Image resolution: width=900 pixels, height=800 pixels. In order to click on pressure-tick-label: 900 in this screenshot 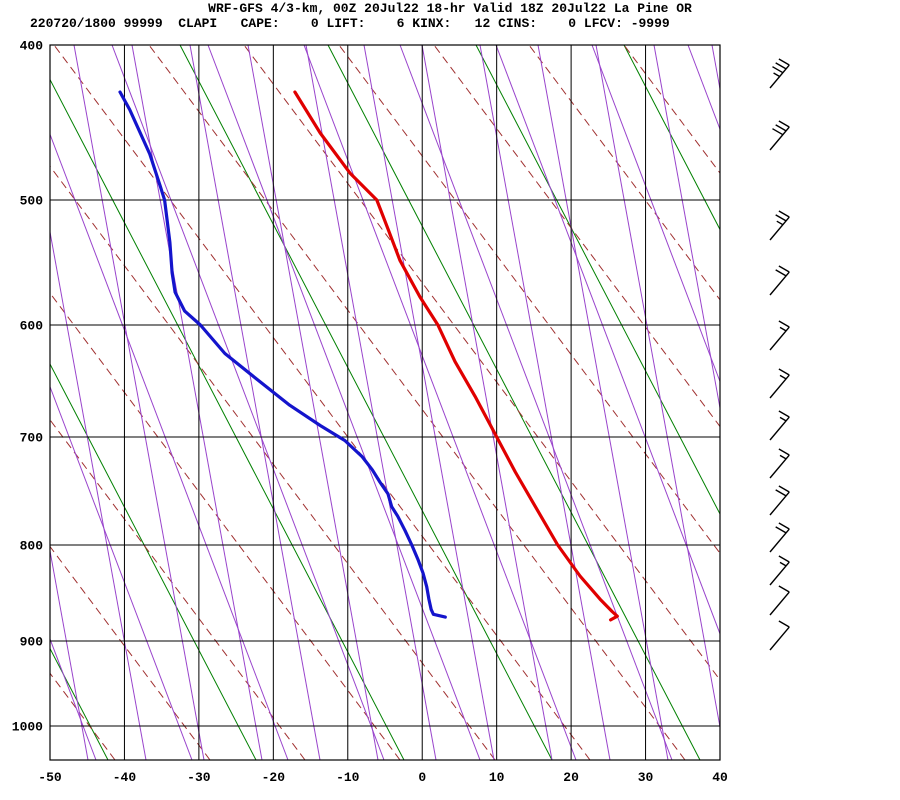, I will do `click(32, 642)`.